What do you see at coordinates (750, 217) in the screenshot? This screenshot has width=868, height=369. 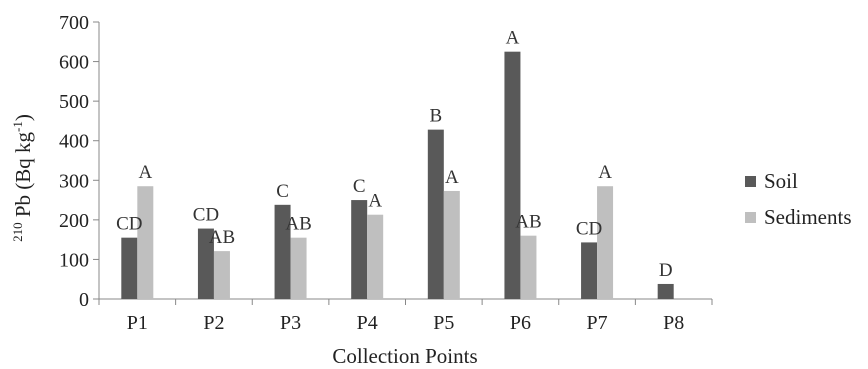 I see `legend-swatch-sediments` at bounding box center [750, 217].